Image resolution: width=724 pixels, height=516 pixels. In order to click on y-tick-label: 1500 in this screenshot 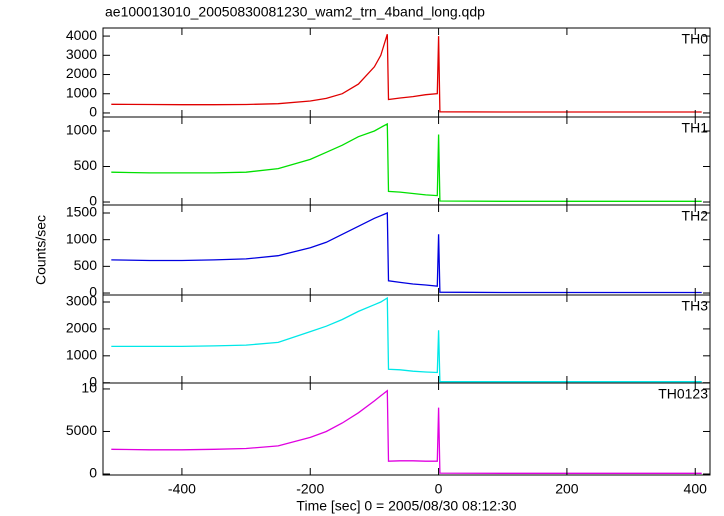, I will do `click(81, 212)`.